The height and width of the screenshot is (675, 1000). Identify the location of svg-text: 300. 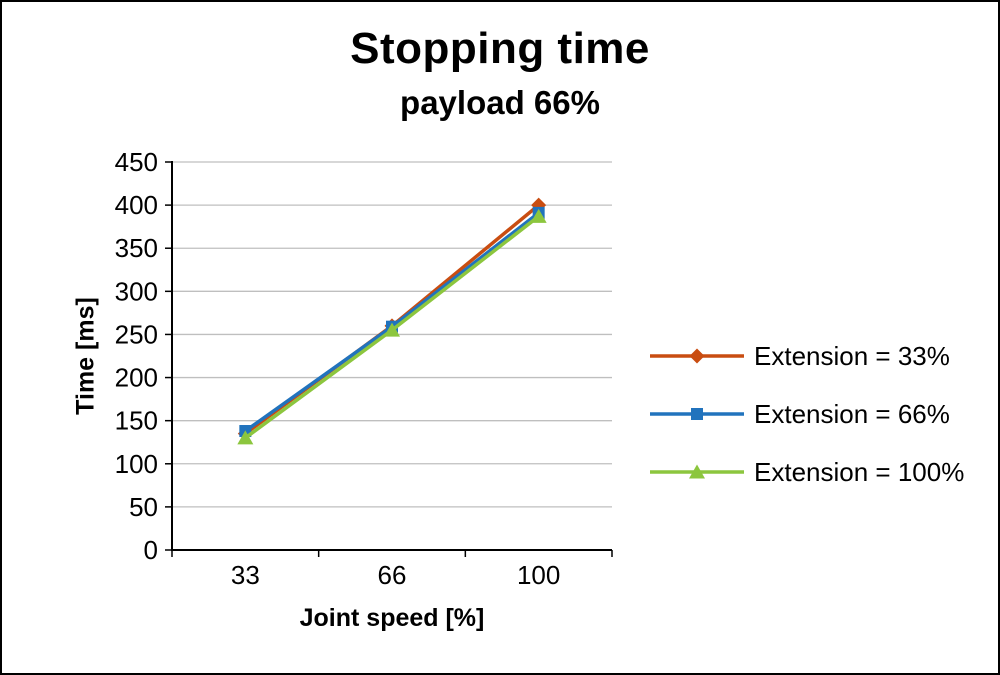
(136, 291).